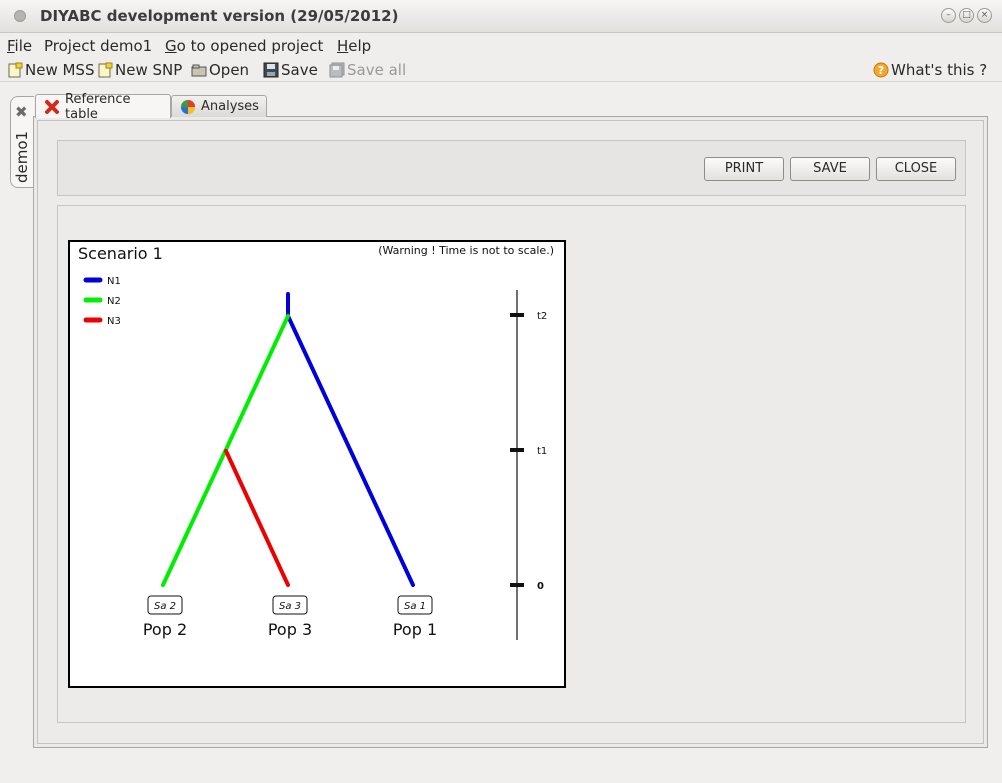 Image resolution: width=1002 pixels, height=783 pixels. I want to click on scenario-title: Scenario 1, so click(120, 253).